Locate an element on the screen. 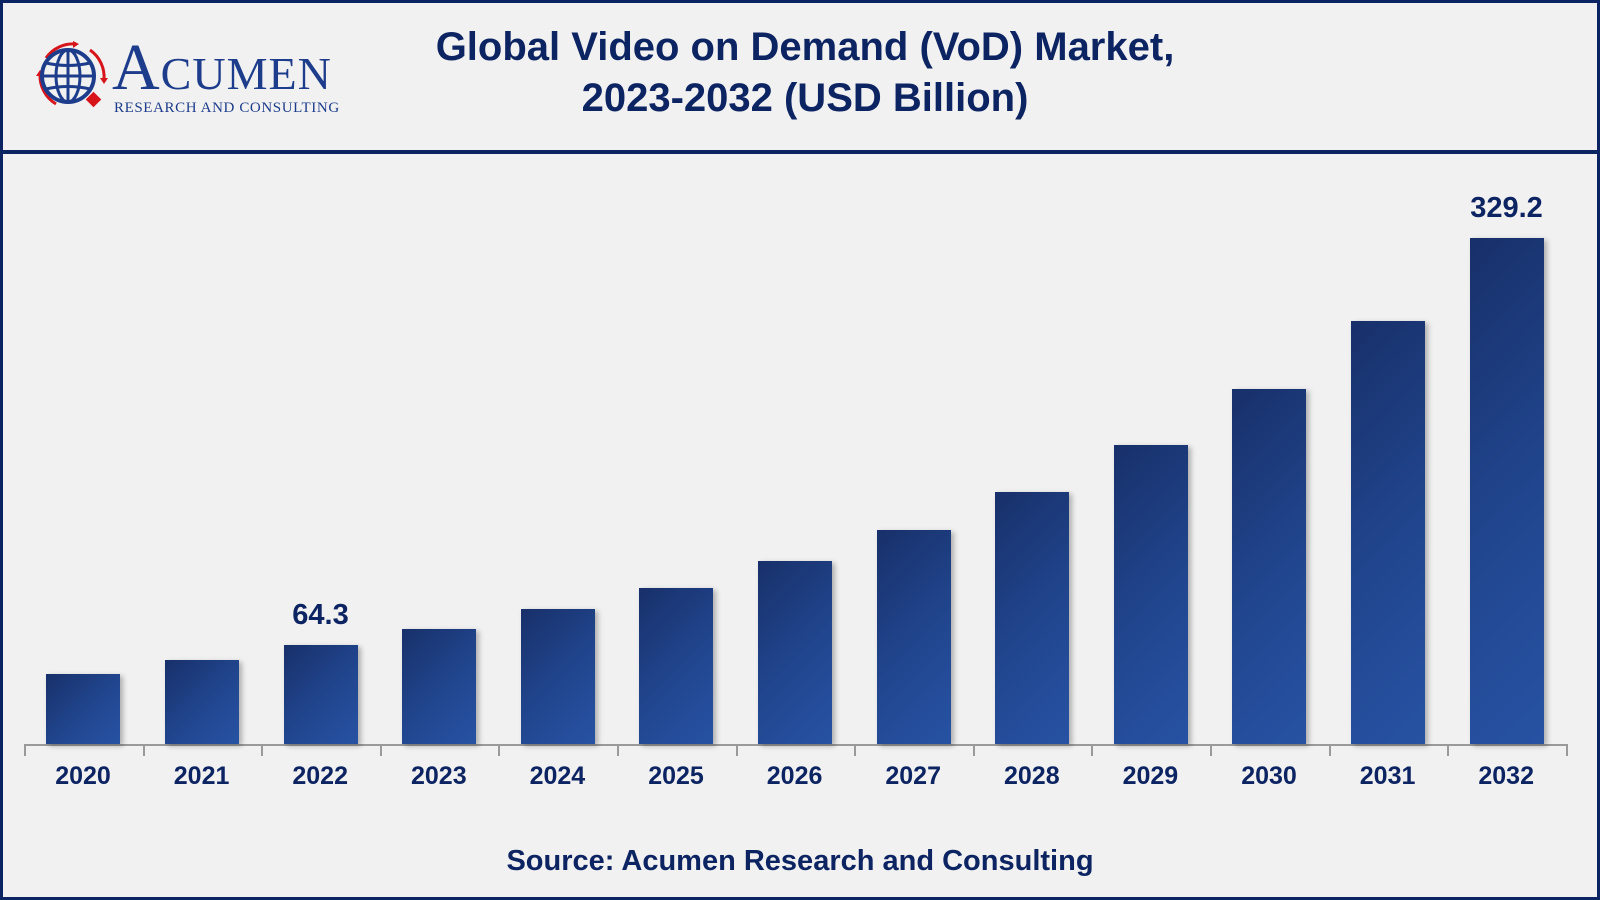  x-axis-label-2024: 2024 is located at coordinates (557, 776).